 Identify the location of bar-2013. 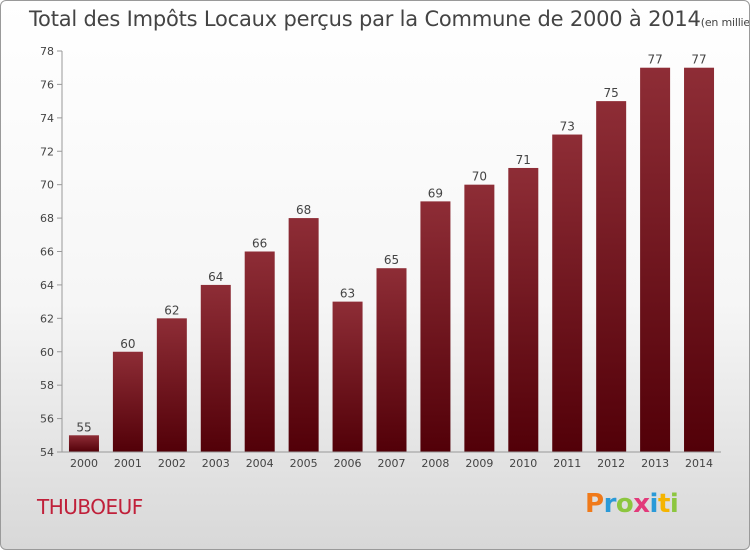
(655, 259).